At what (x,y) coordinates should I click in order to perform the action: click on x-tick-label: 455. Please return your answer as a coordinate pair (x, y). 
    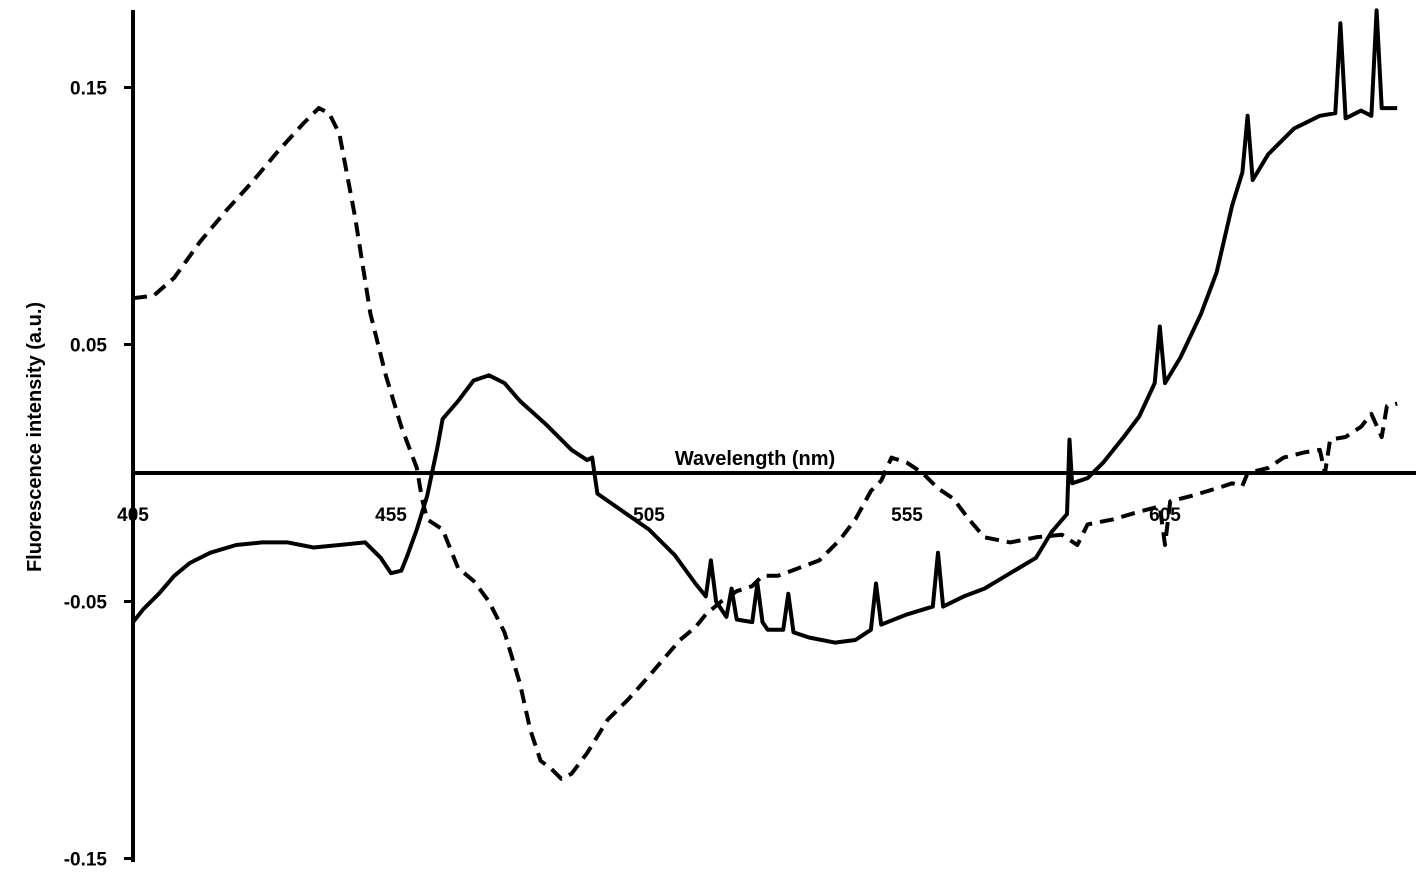
    Looking at the image, I should click on (391, 515).